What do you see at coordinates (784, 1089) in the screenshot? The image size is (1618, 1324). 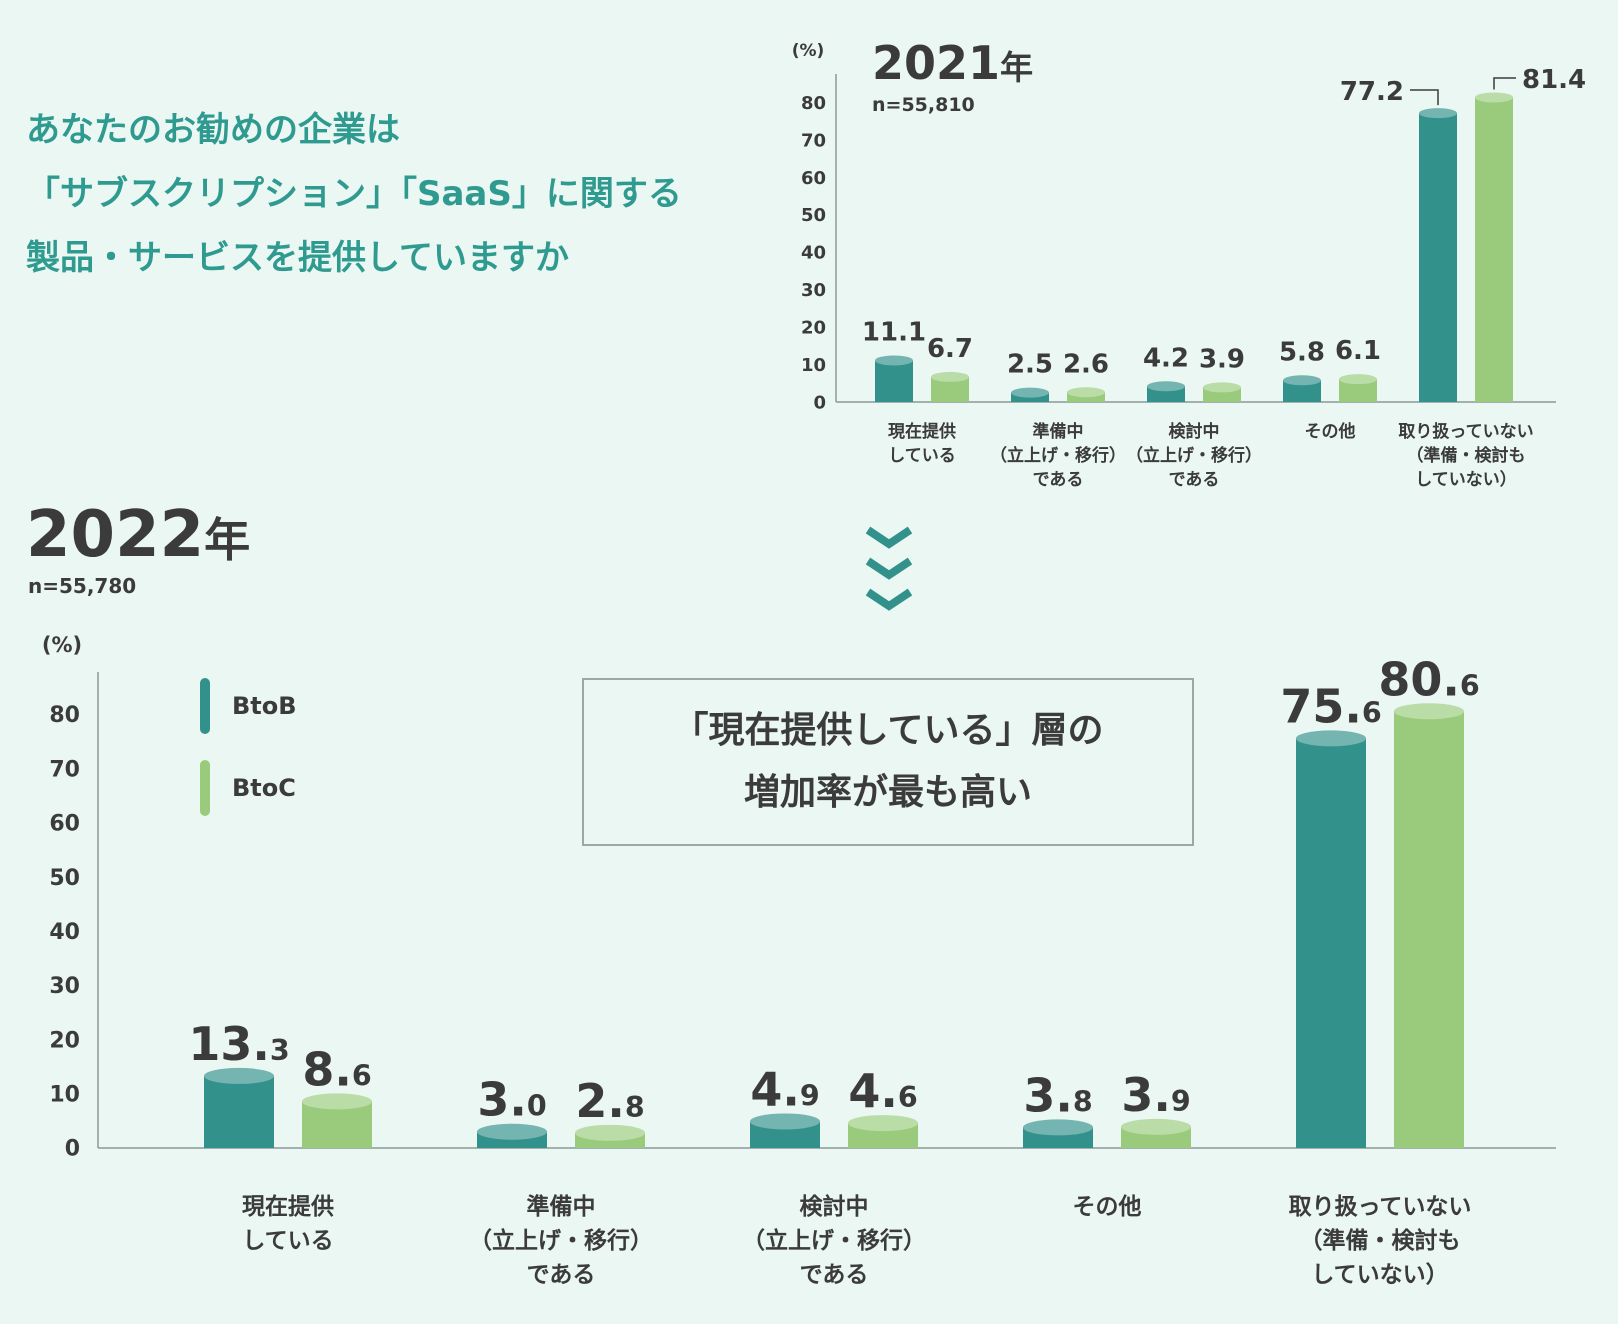 I see `data-label: 4.9` at bounding box center [784, 1089].